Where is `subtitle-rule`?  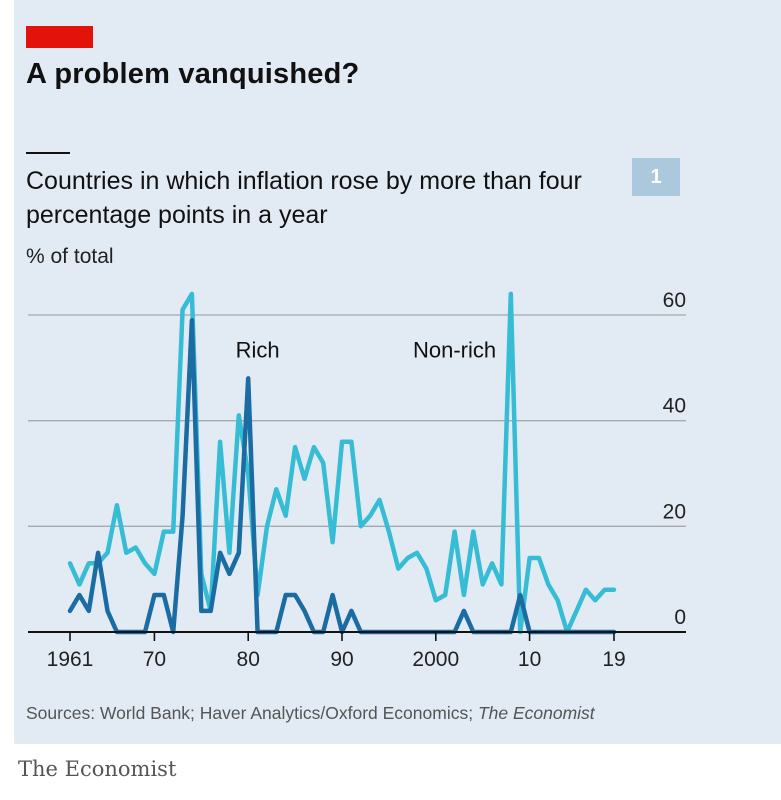 subtitle-rule is located at coordinates (48, 153).